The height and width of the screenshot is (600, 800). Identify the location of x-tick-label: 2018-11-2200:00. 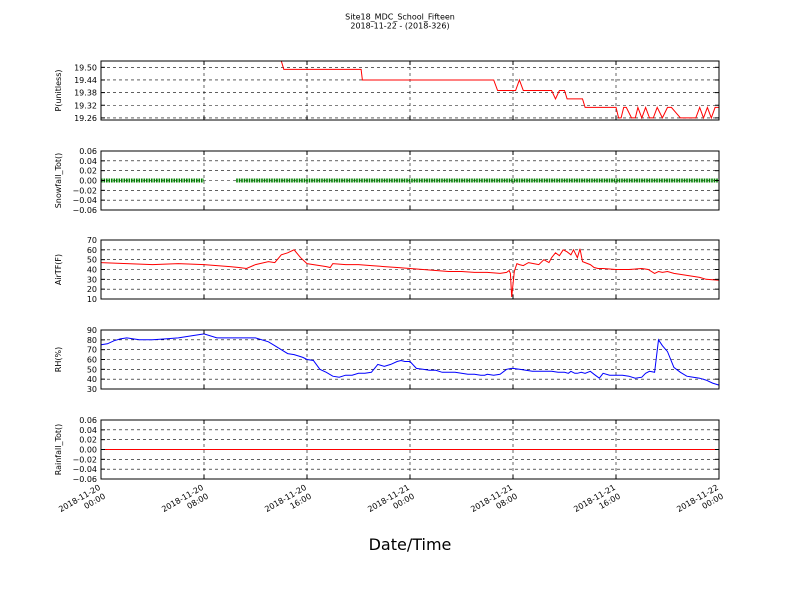
(700, 503).